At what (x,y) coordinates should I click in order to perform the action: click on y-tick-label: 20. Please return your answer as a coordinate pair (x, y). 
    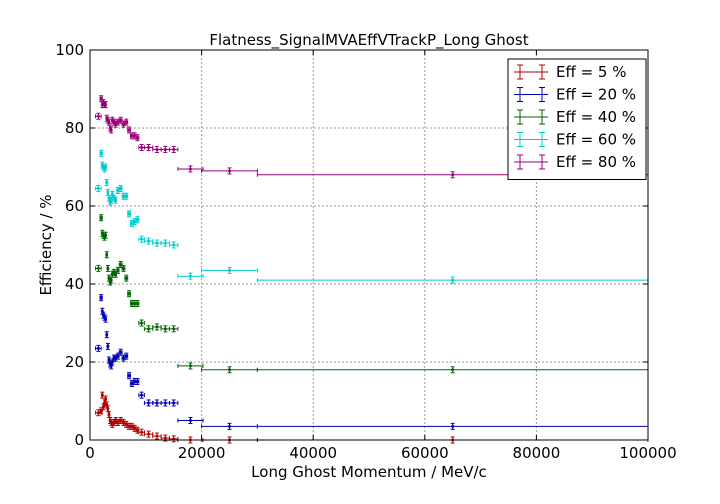
    Looking at the image, I should click on (74, 362).